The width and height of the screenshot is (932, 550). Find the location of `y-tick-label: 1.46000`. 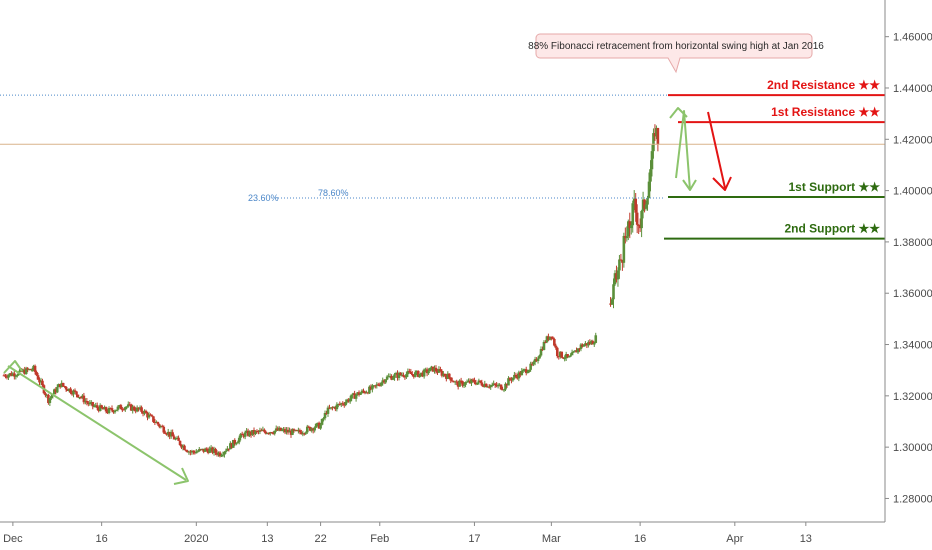

y-tick-label: 1.46000 is located at coordinates (912, 38).